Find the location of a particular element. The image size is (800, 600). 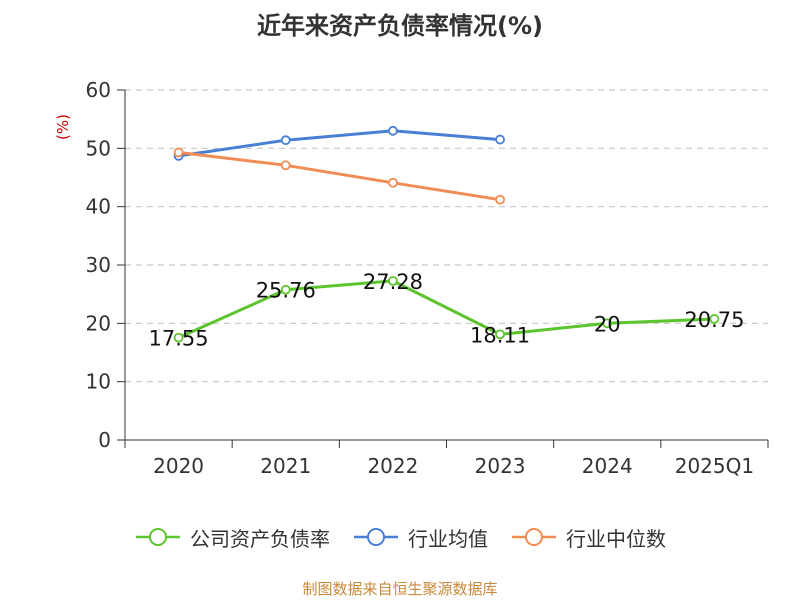

data-label: 20 is located at coordinates (607, 324).